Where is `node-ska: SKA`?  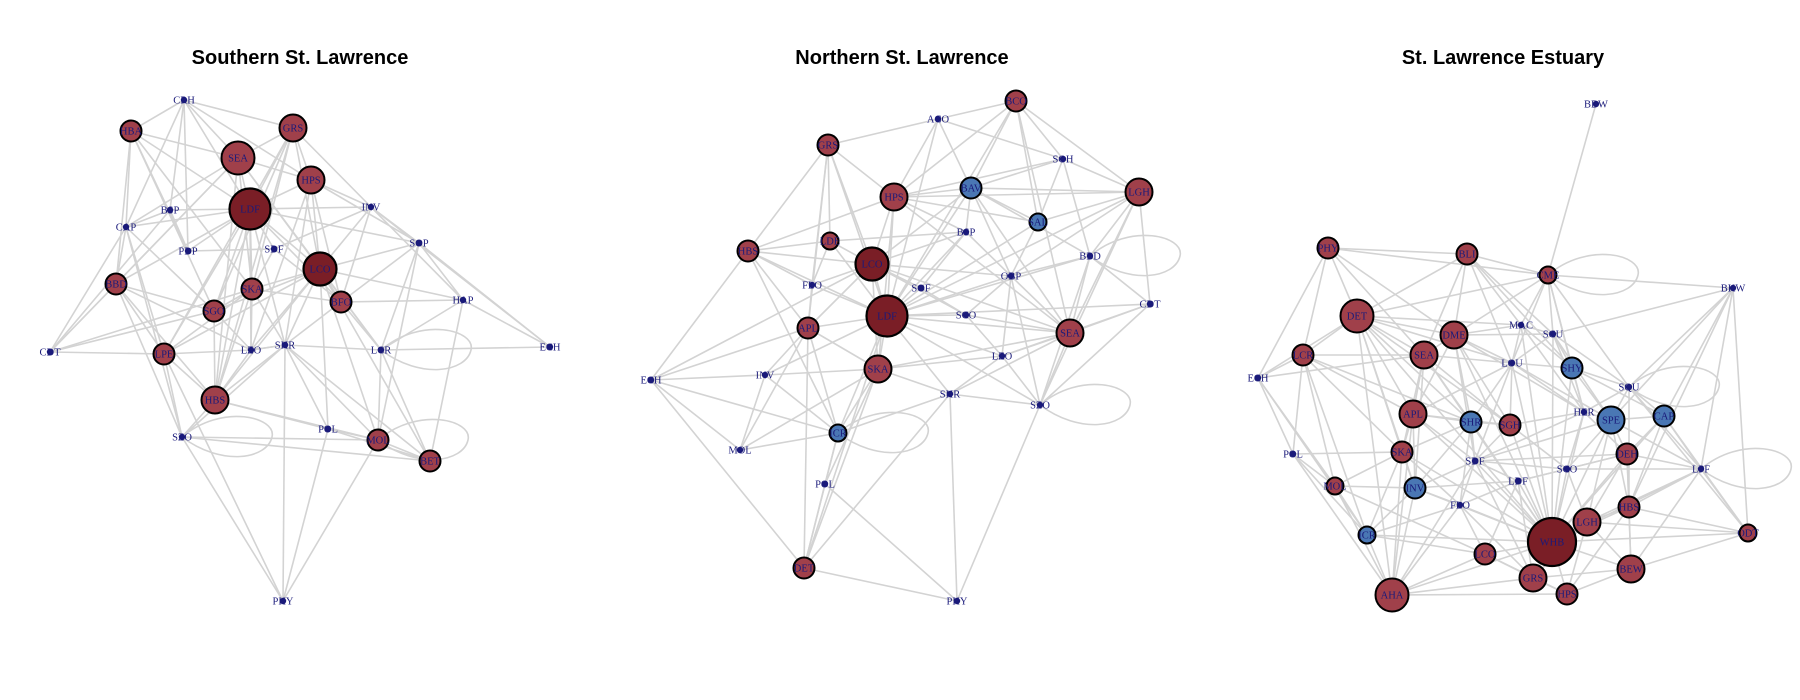
node-ska: SKA is located at coordinates (878, 369).